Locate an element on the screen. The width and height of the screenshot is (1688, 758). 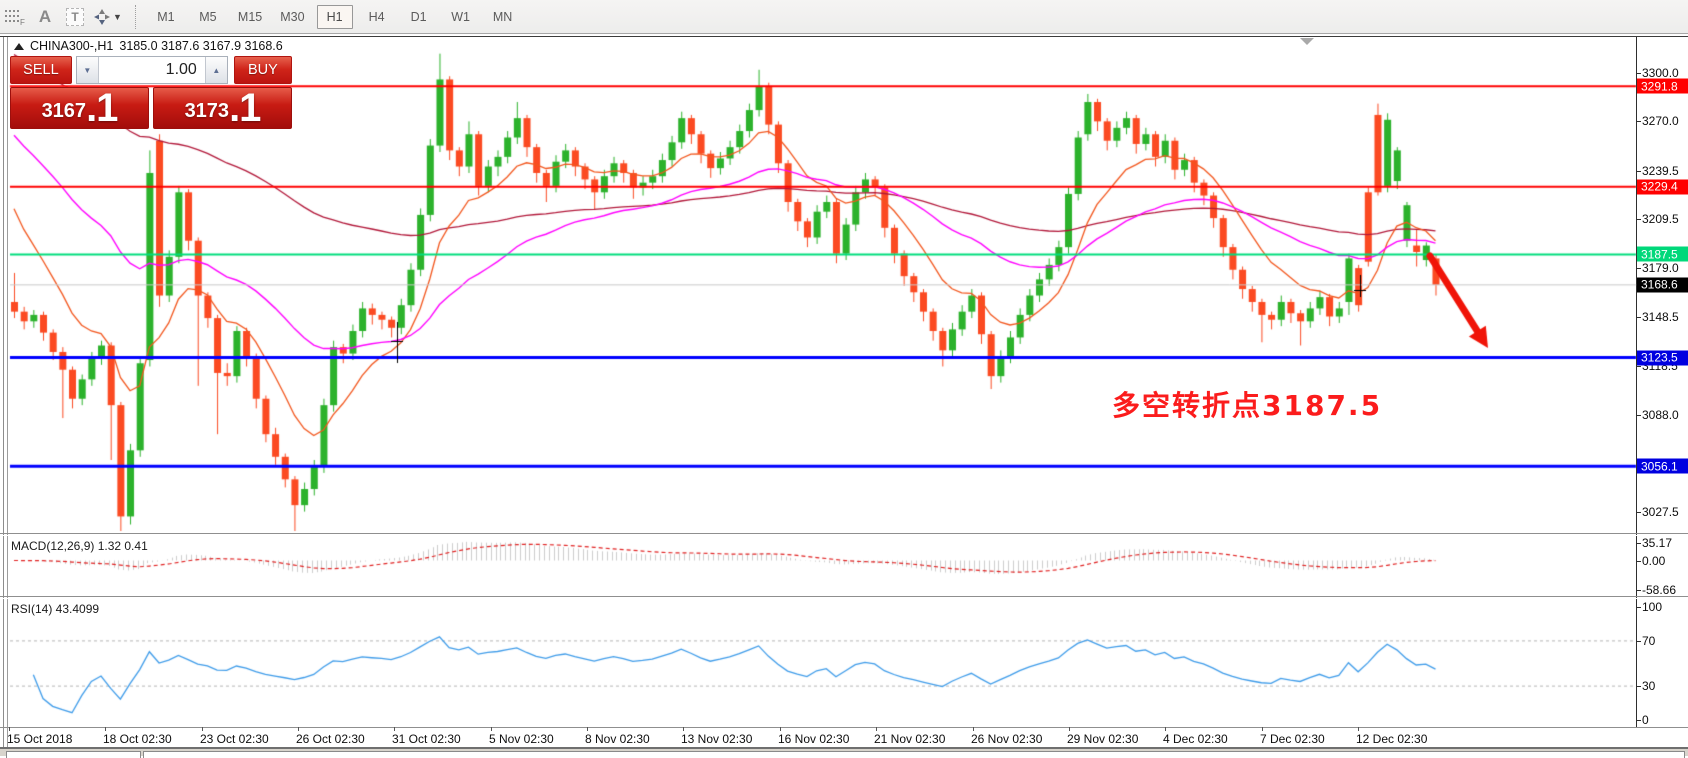
price-tick-label: 3209.5 is located at coordinates (1660, 218).